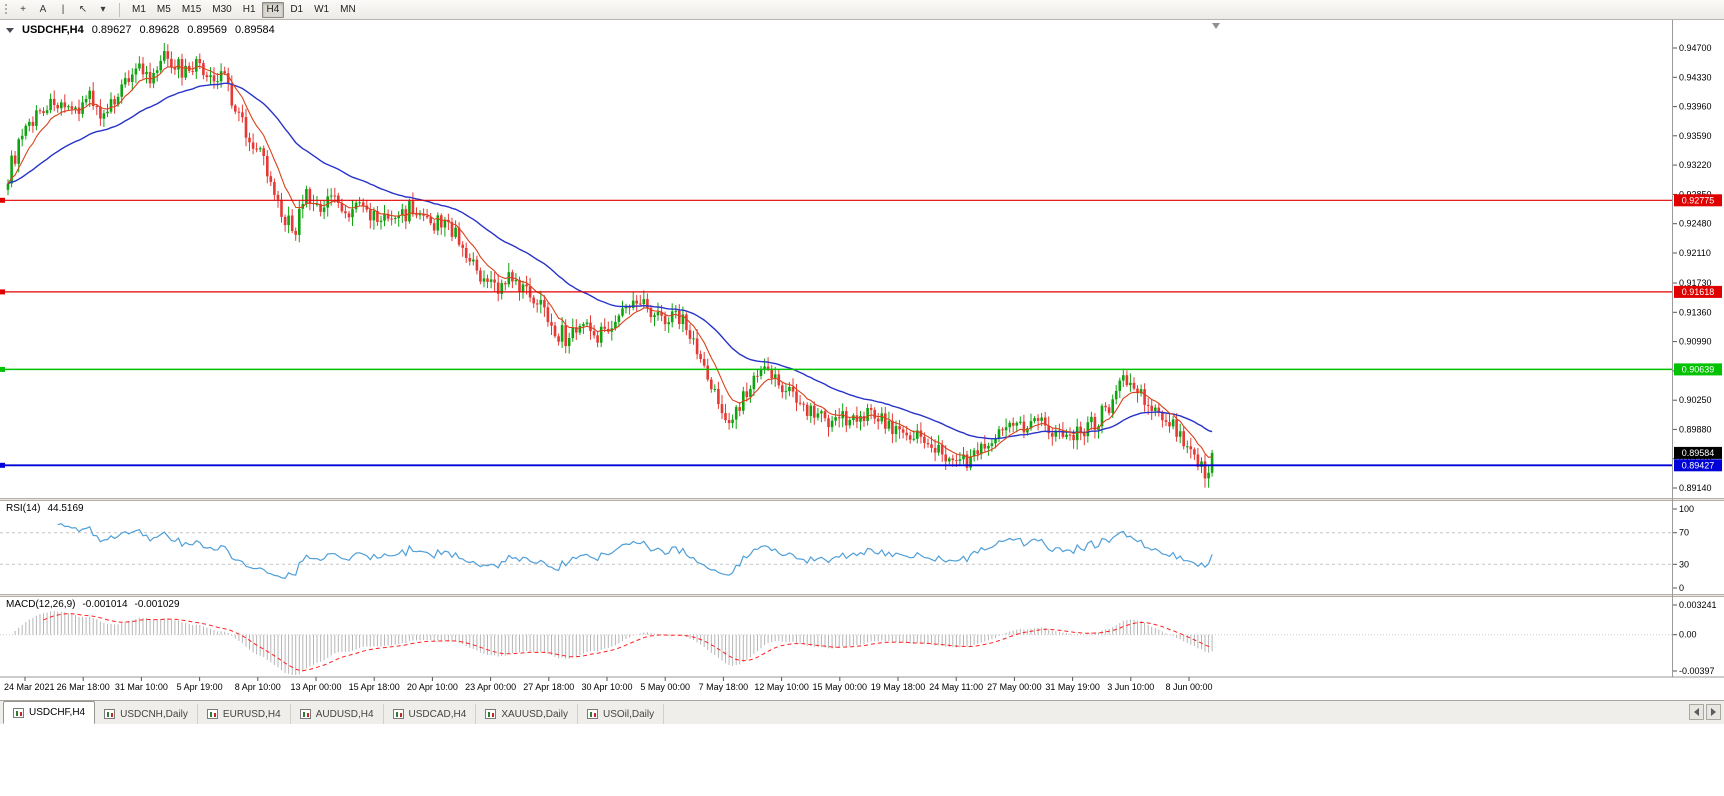 The image size is (1724, 796). I want to click on svg-text: 31 May 19:00, so click(1072, 687).